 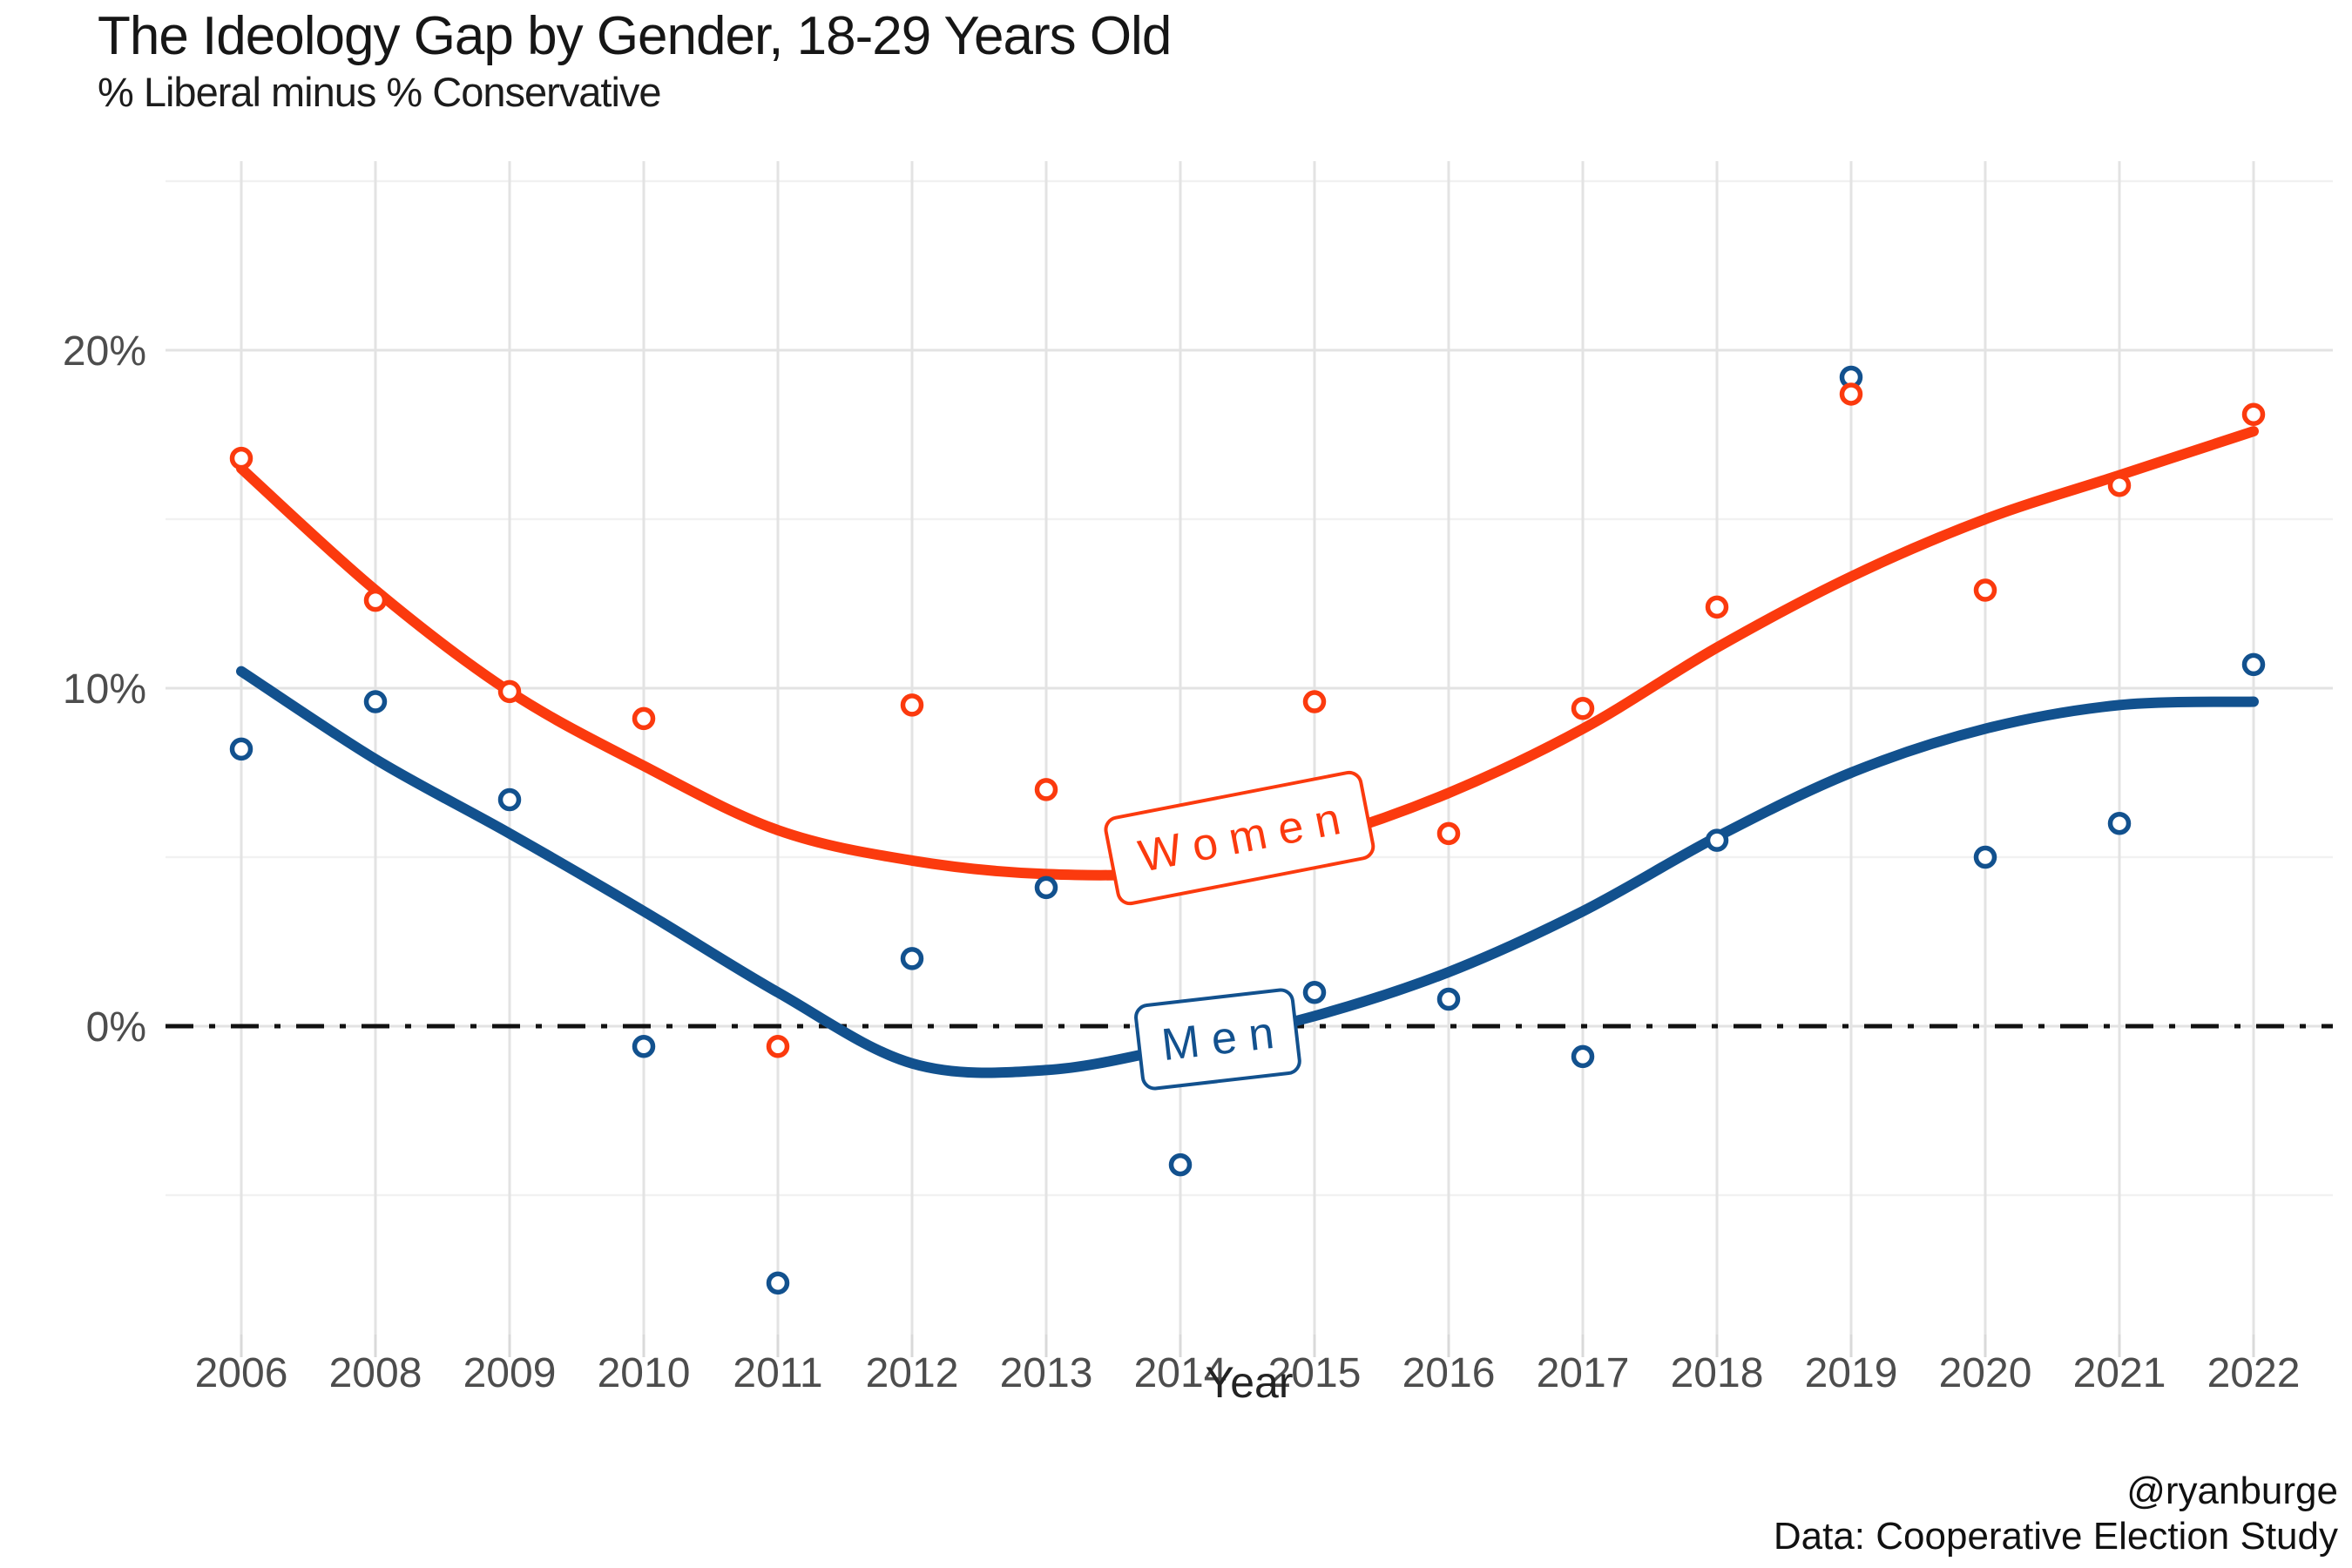 What do you see at coordinates (1717, 607) in the screenshot?
I see `point-women-2018` at bounding box center [1717, 607].